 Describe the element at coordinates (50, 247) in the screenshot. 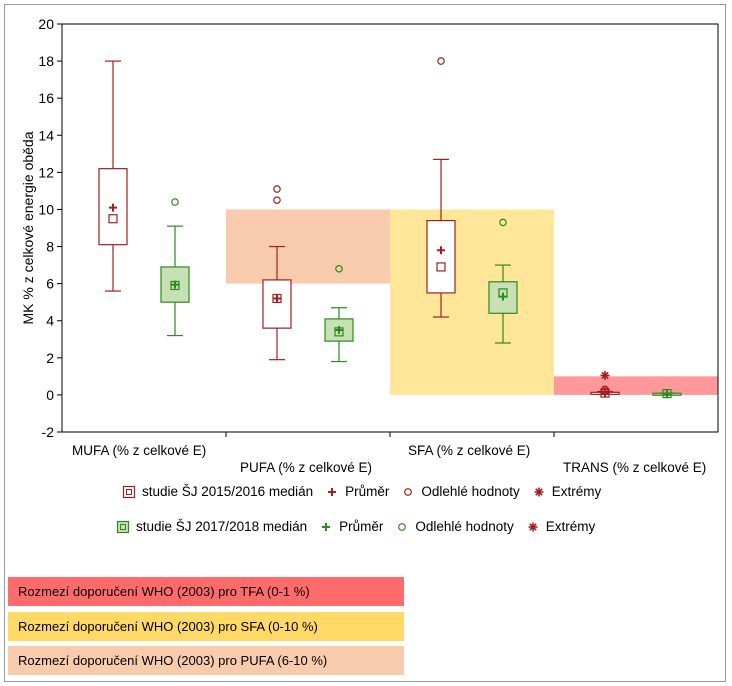

I see `y-tick-label: 8` at that location.